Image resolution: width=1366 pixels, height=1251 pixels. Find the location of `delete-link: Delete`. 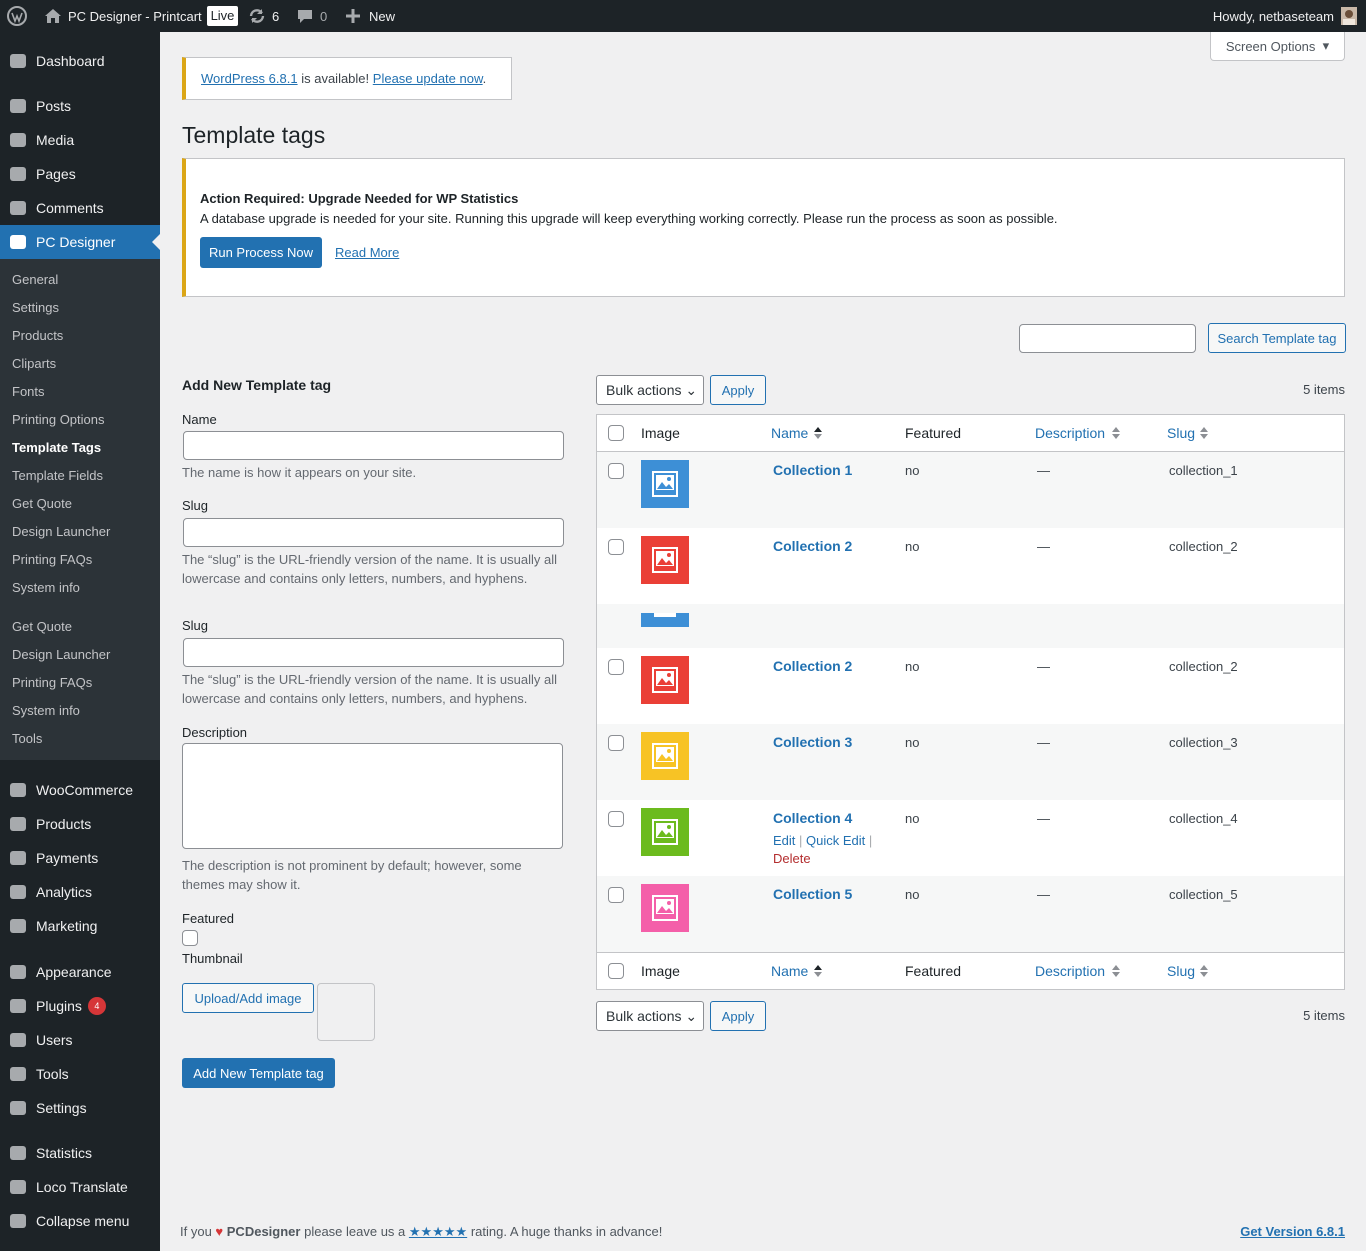

delete-link: Delete is located at coordinates (792, 858).